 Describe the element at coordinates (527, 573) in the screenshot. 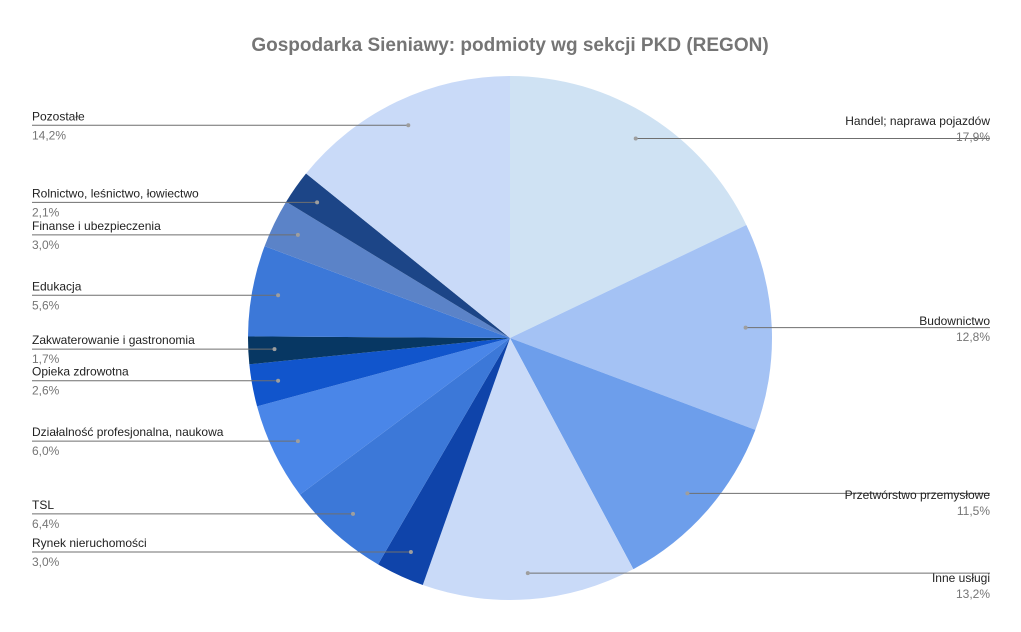

I see `leader-dot-inne-uslugi` at that location.